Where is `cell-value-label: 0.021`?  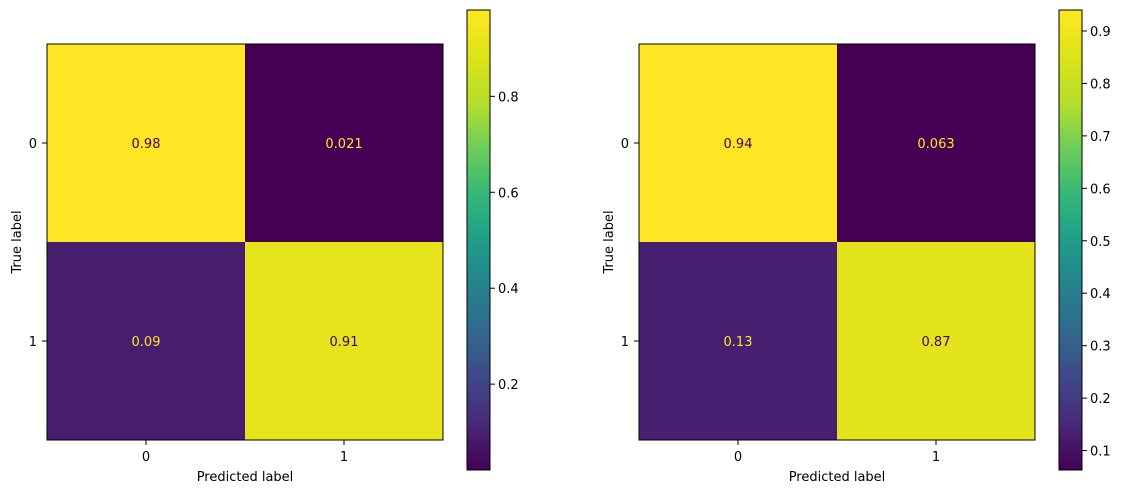 cell-value-label: 0.021 is located at coordinates (343, 144).